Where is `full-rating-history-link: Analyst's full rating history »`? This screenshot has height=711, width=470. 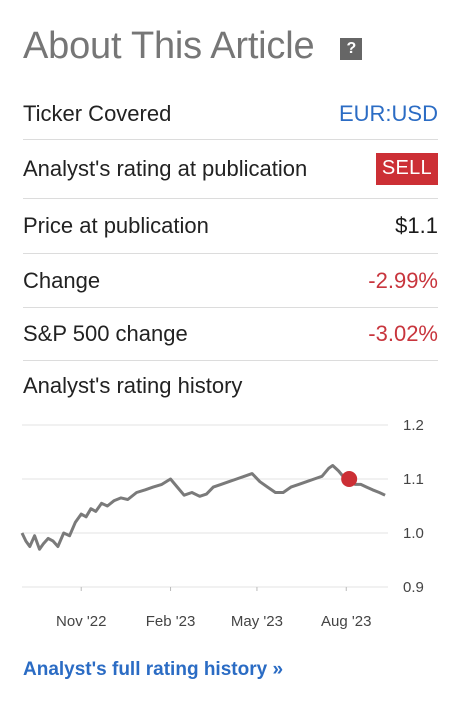 full-rating-history-link: Analyst's full rating history » is located at coordinates (153, 669).